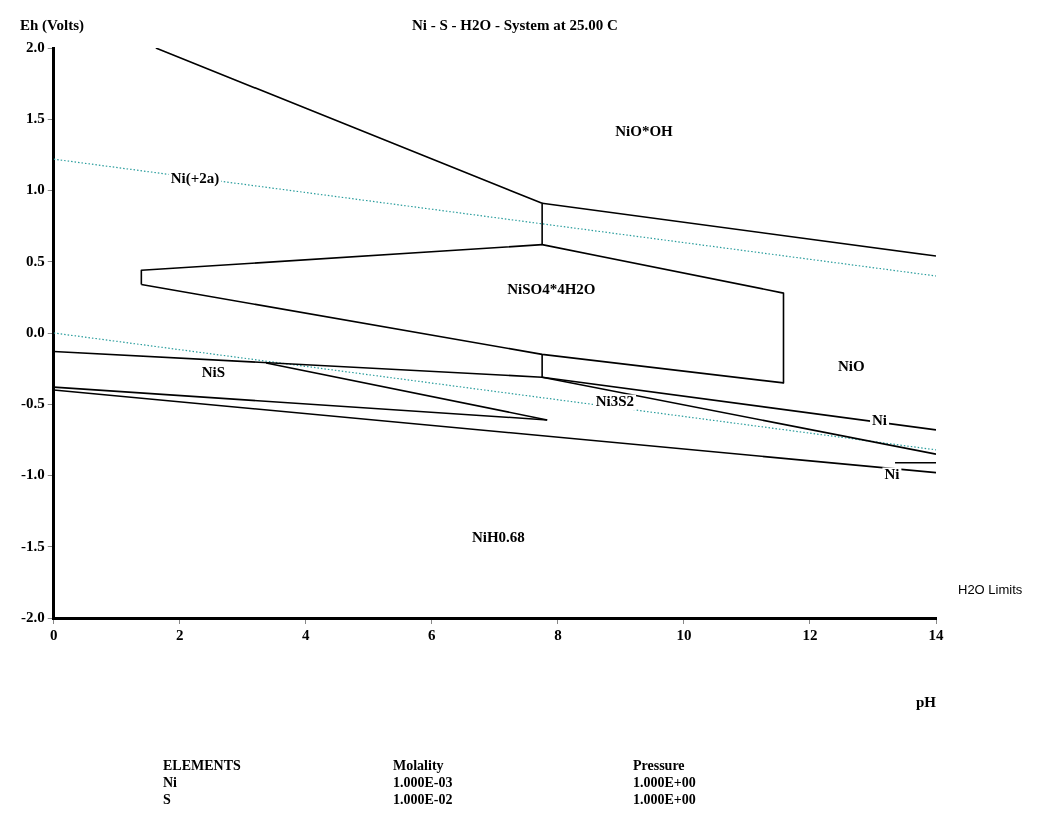 This screenshot has width=1064, height=835. Describe the element at coordinates (684, 634) in the screenshot. I see `x-tick-label: 10` at that location.